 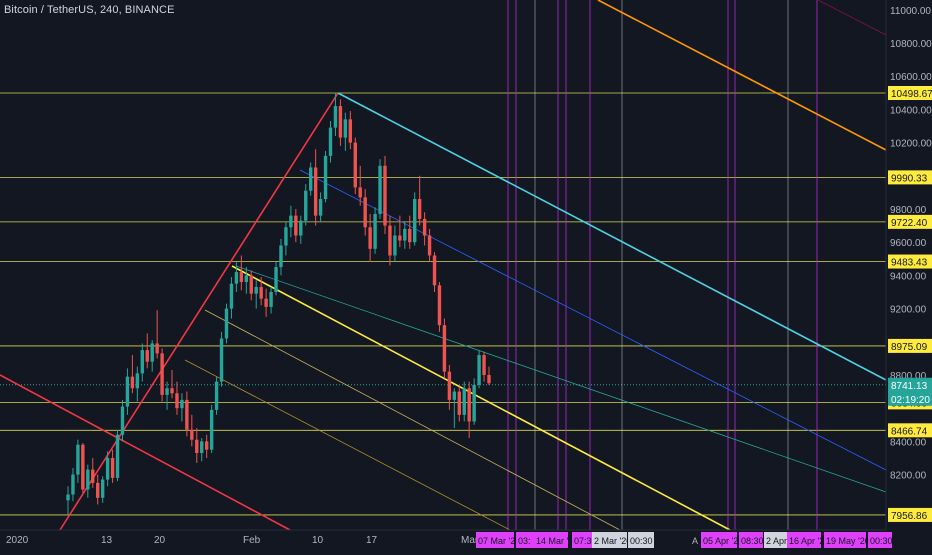 What do you see at coordinates (778, 540) in the screenshot?
I see `time-marker-label: 2 Apr '` at bounding box center [778, 540].